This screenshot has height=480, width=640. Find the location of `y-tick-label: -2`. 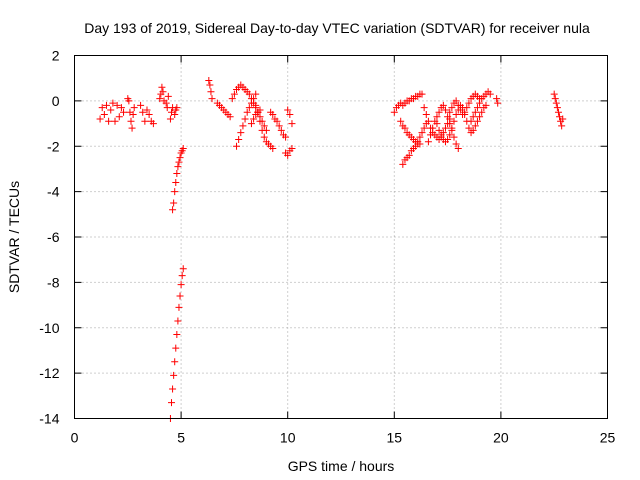

y-tick-label: -2 is located at coordinates (53, 146).